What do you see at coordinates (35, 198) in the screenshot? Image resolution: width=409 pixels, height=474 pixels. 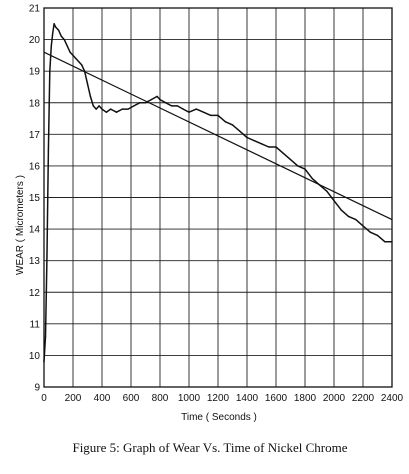 I see `y-tick-label: 15` at bounding box center [35, 198].